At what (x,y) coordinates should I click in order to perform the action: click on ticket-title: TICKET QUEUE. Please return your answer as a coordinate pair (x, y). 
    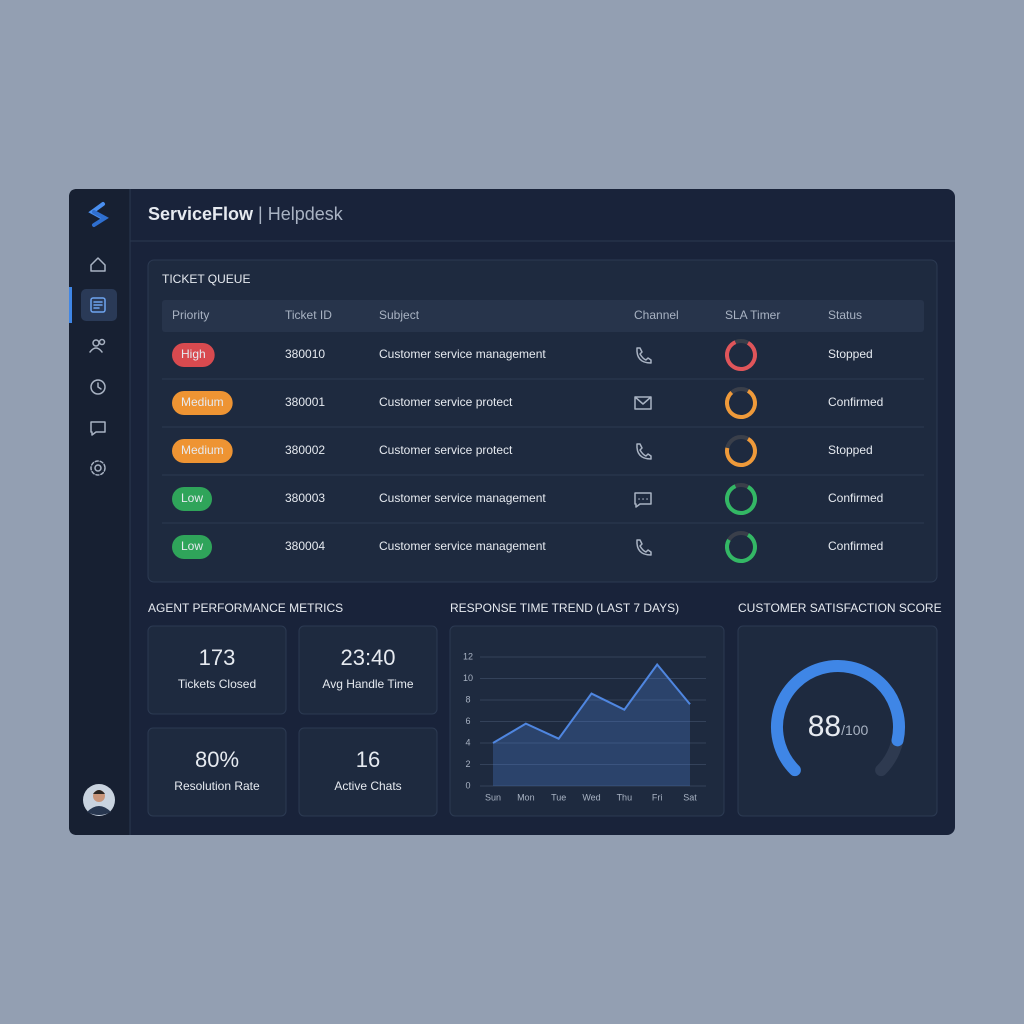
    Looking at the image, I should click on (206, 279).